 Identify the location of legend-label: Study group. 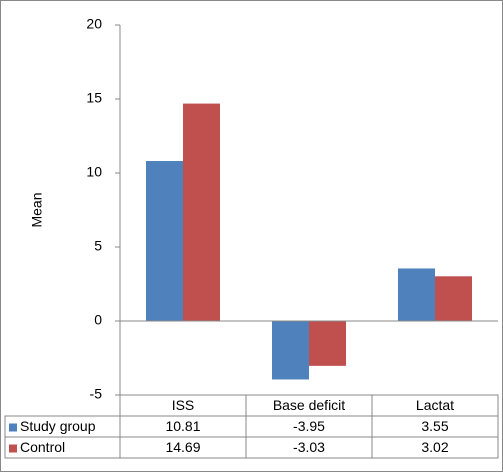
(58, 426).